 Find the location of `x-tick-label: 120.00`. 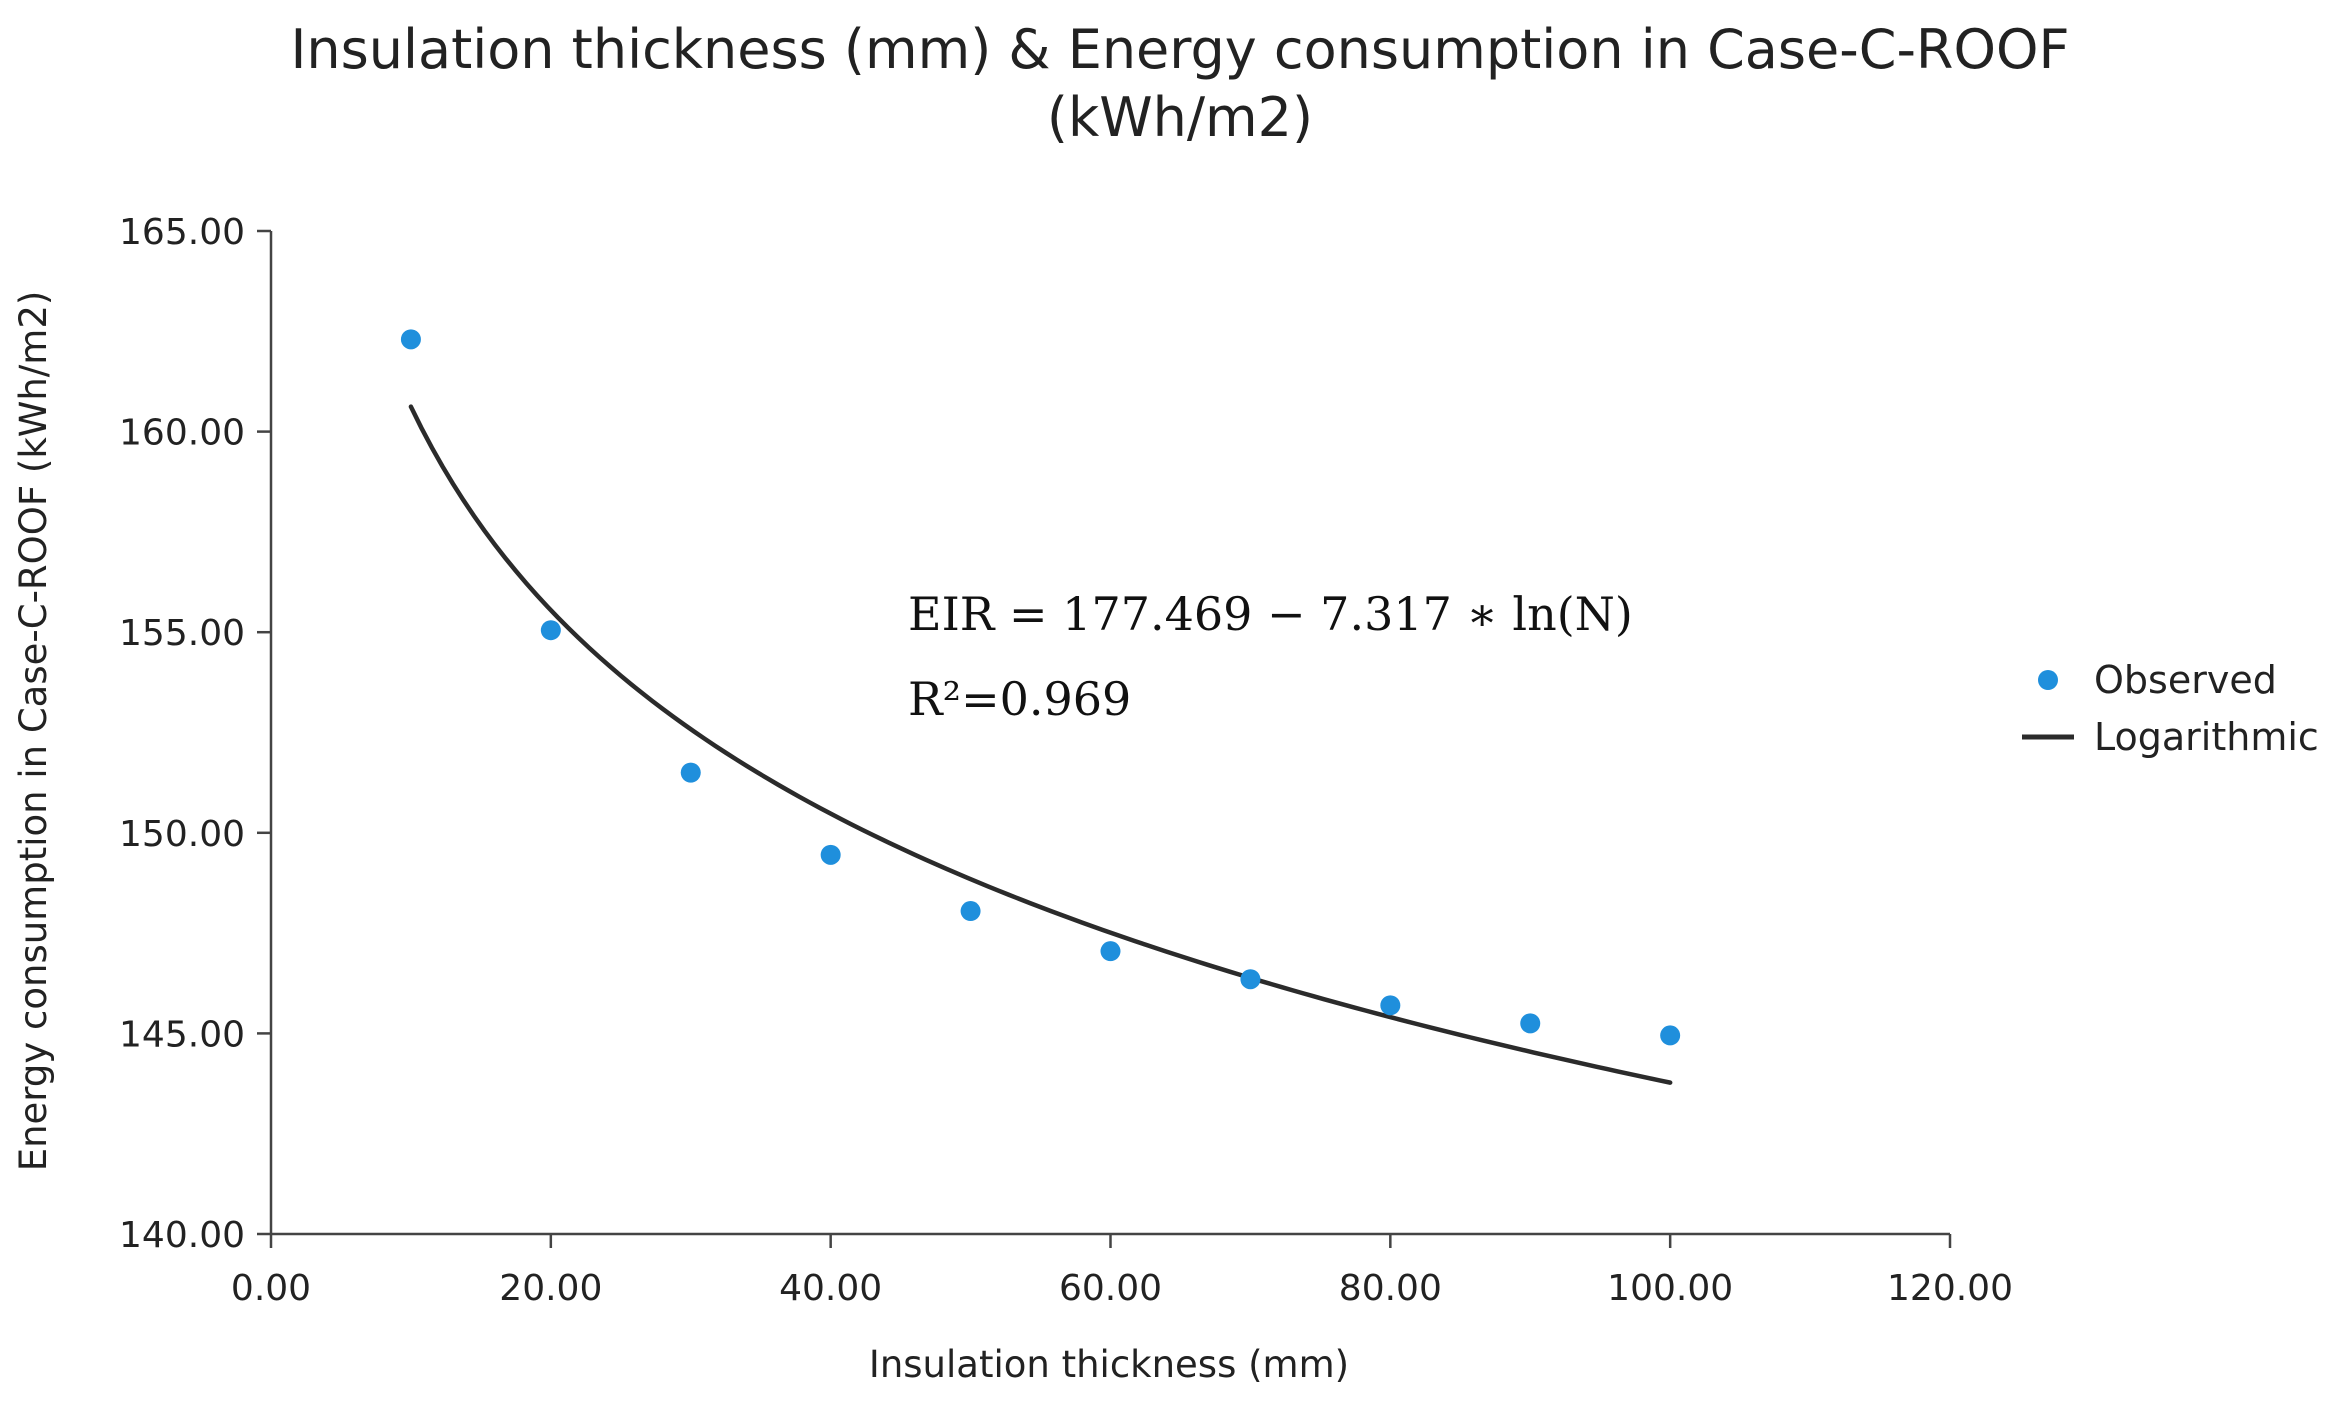

x-tick-label: 120.00 is located at coordinates (1950, 1288).